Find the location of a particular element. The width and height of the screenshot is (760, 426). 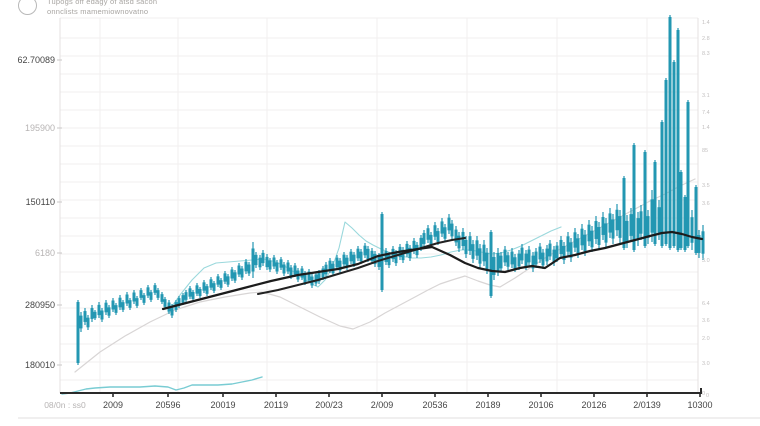

x-tick-label: 2/009 is located at coordinates (382, 405).